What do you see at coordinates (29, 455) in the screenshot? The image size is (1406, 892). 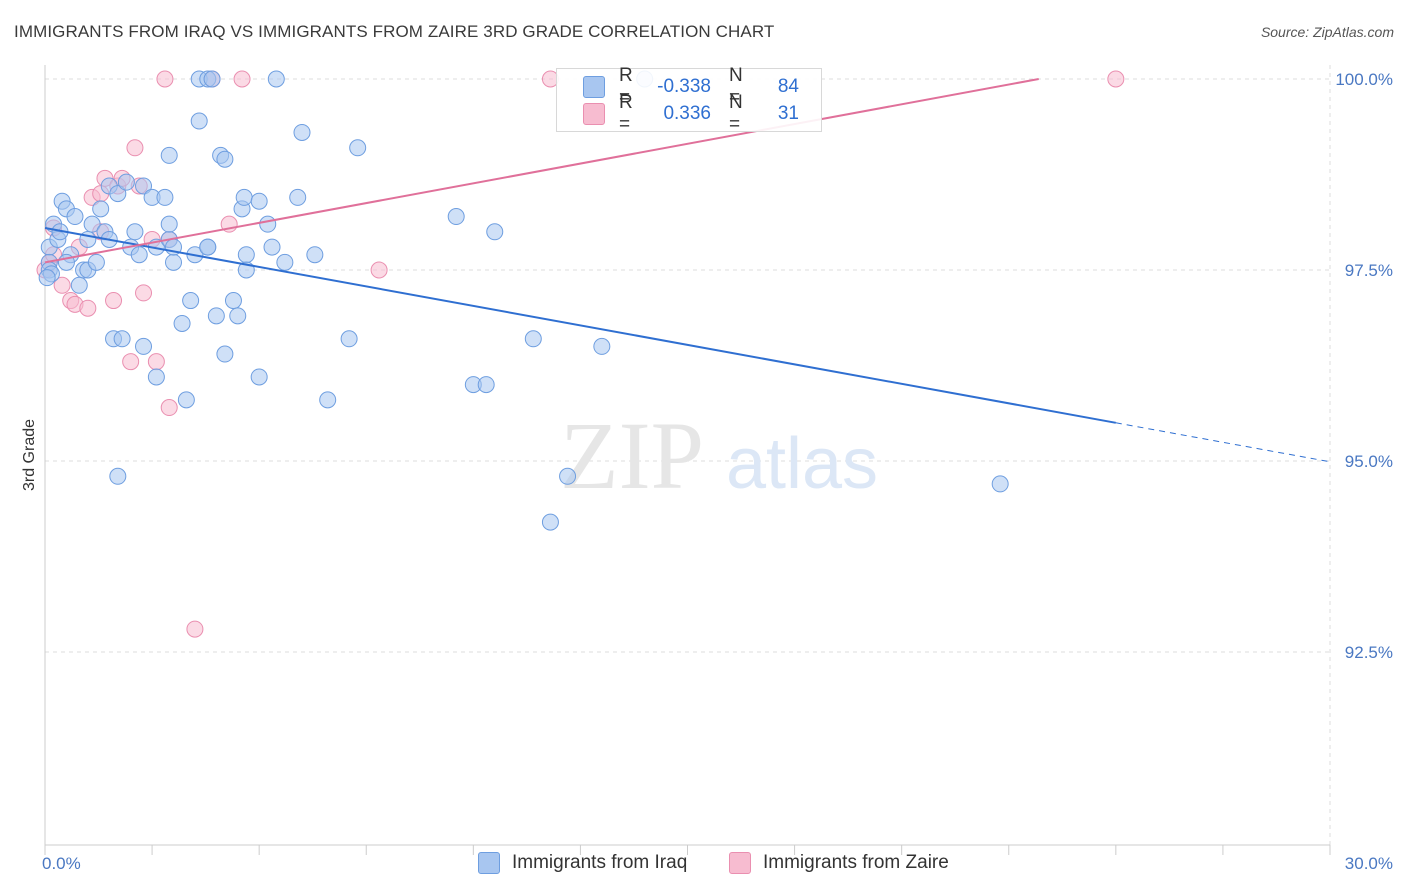 I see `y-axis-label: 3rd Grade` at bounding box center [29, 455].